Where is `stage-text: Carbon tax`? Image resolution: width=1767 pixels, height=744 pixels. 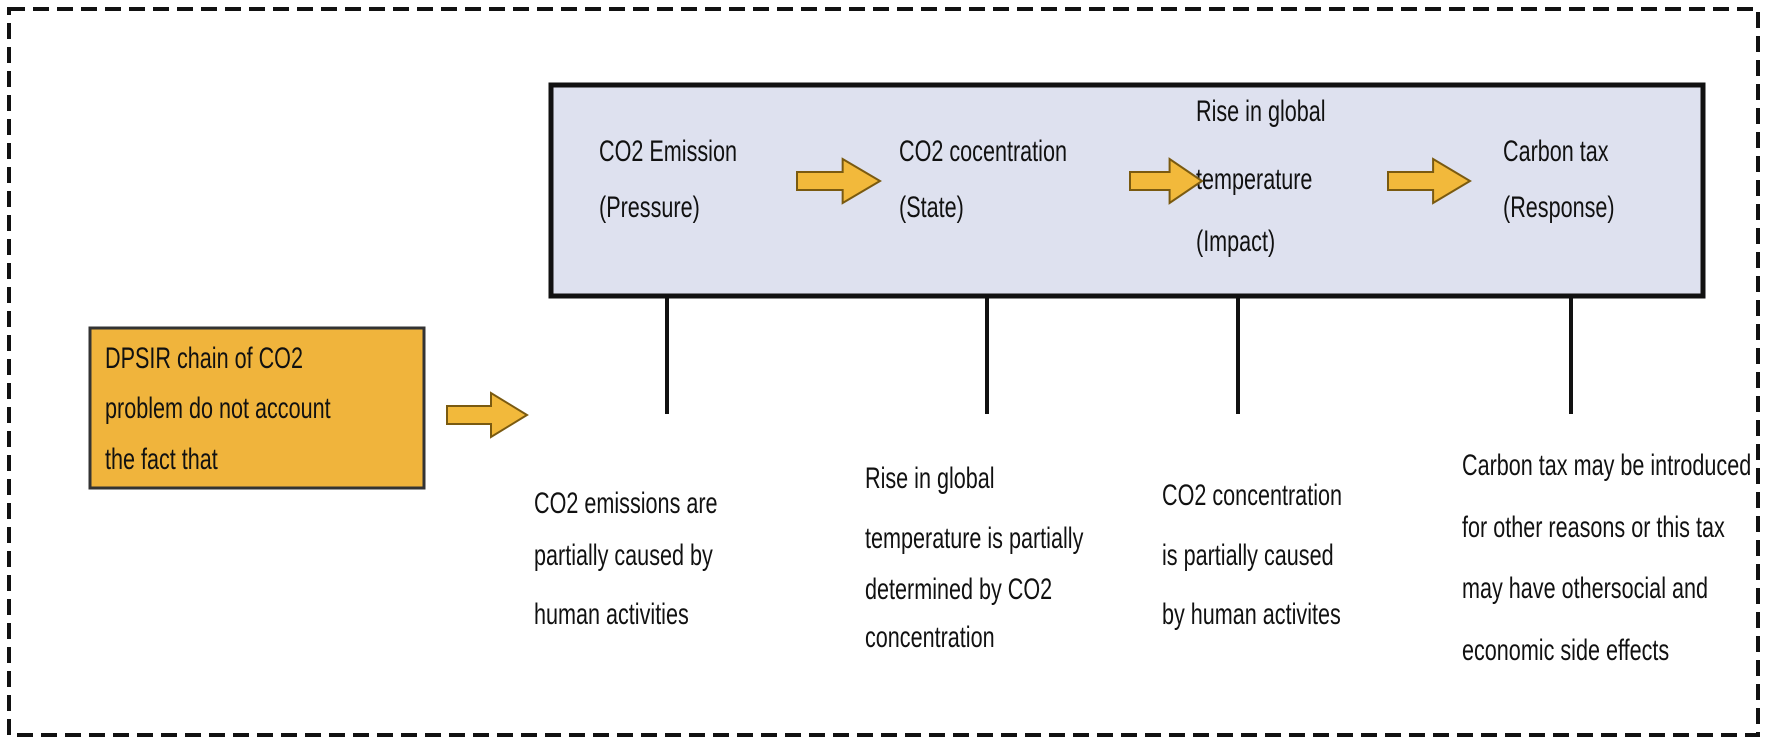 stage-text: Carbon tax is located at coordinates (1556, 150).